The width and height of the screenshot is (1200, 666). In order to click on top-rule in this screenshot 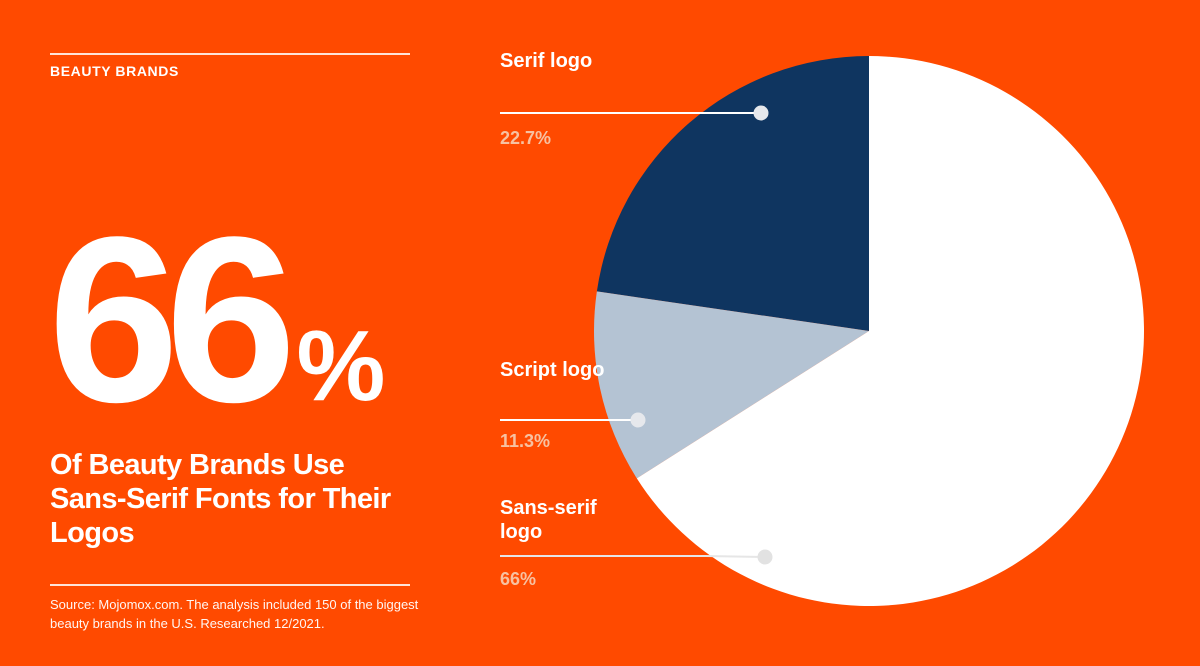, I will do `click(230, 54)`.